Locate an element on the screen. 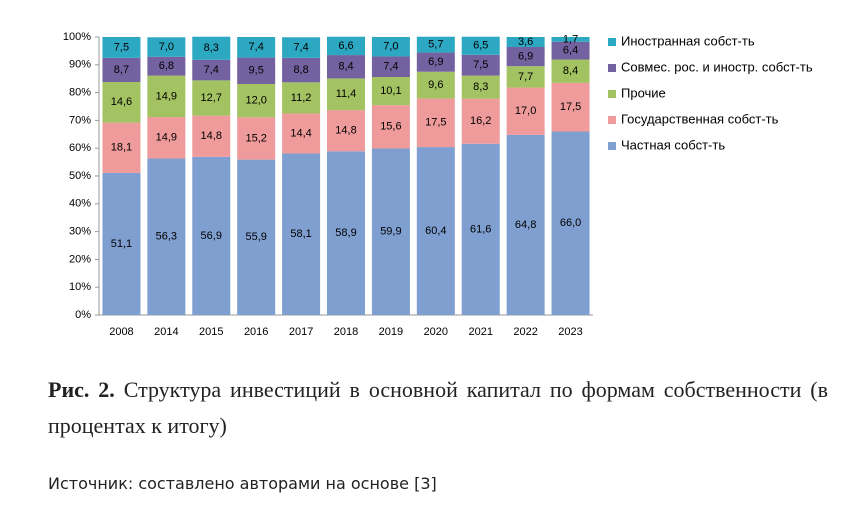 Image resolution: width=855 pixels, height=510 pixels. legend-label: Иностранная собст-ть is located at coordinates (688, 40).